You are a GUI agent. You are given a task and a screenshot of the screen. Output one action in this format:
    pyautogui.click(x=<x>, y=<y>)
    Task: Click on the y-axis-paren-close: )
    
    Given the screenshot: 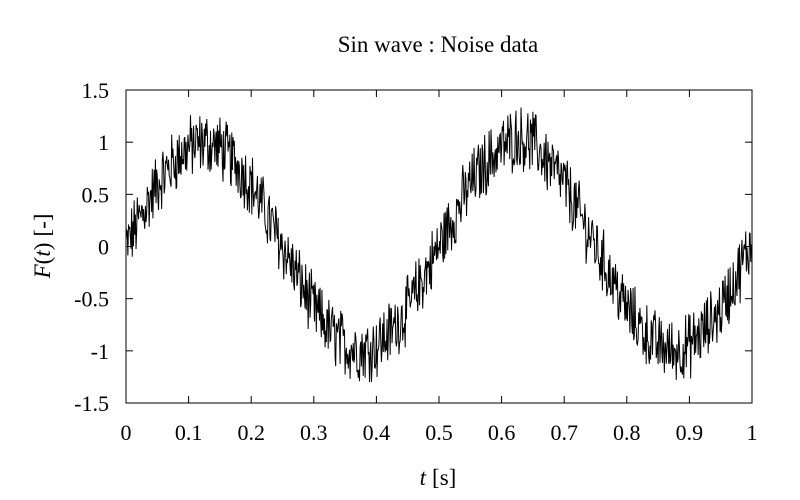 What is the action you would take?
    pyautogui.click(x=42, y=247)
    